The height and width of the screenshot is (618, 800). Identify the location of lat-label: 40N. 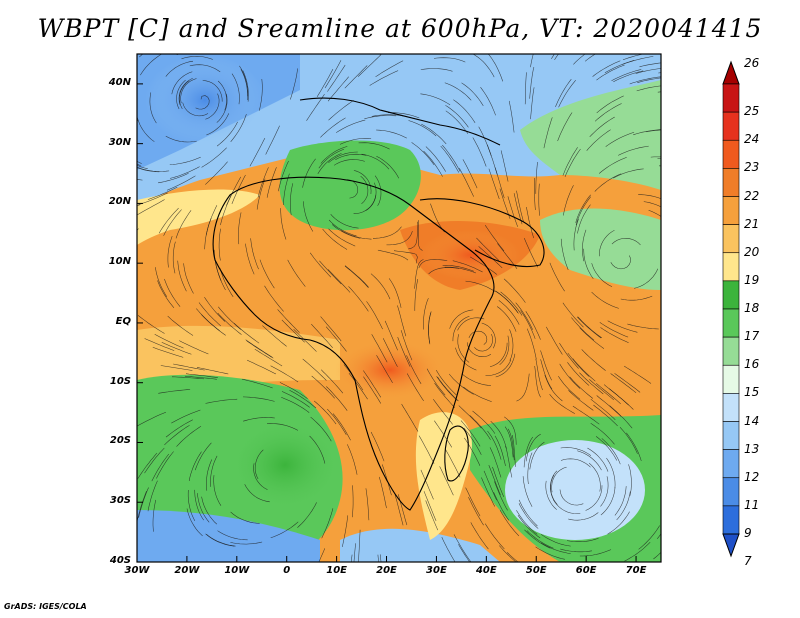
(119, 82).